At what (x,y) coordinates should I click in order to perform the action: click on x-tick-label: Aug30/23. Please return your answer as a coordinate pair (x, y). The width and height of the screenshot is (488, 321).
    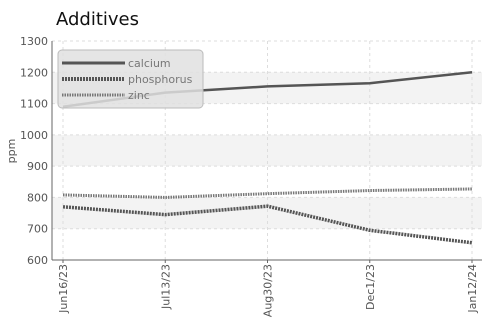
    Looking at the image, I should click on (268, 290).